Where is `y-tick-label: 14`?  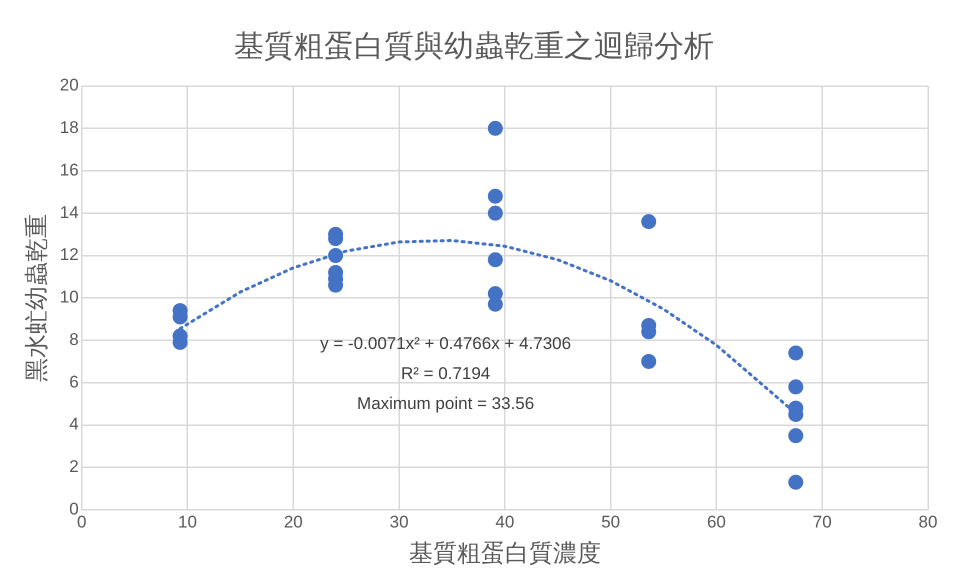
y-tick-label: 14 is located at coordinates (69, 212).